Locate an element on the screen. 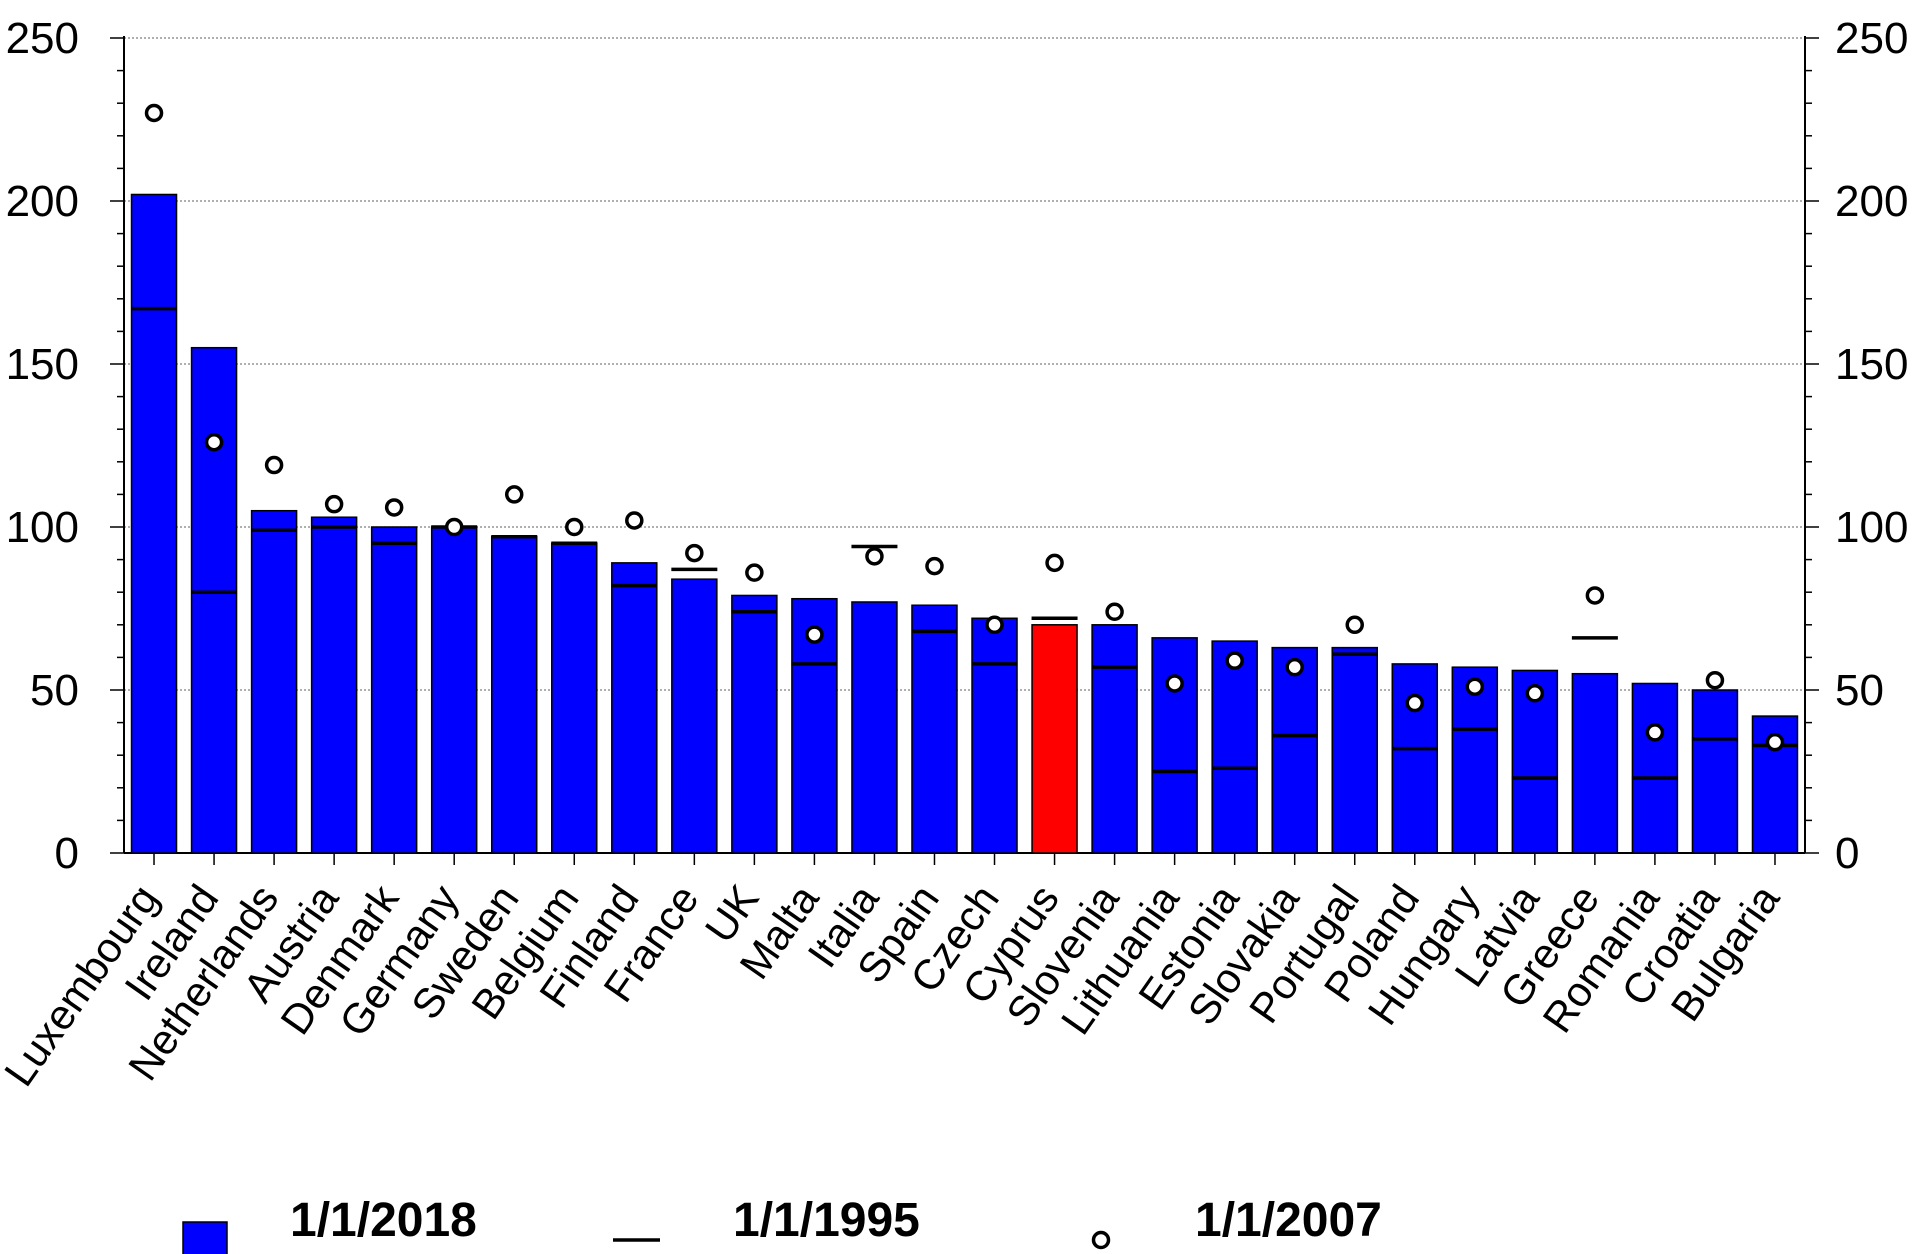  circle-estonia is located at coordinates (1234, 660).